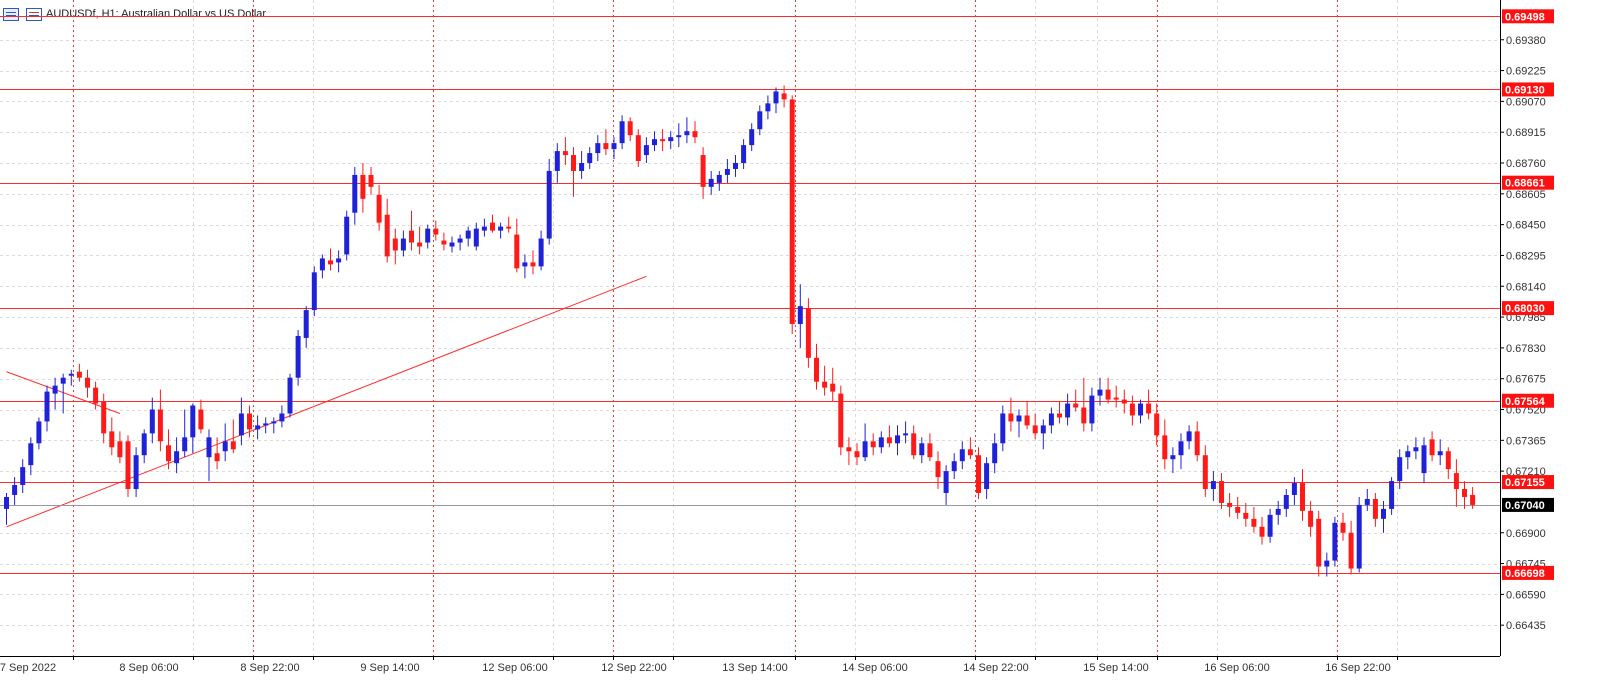  I want to click on y-tick-label: 0.66590, so click(1526, 595).